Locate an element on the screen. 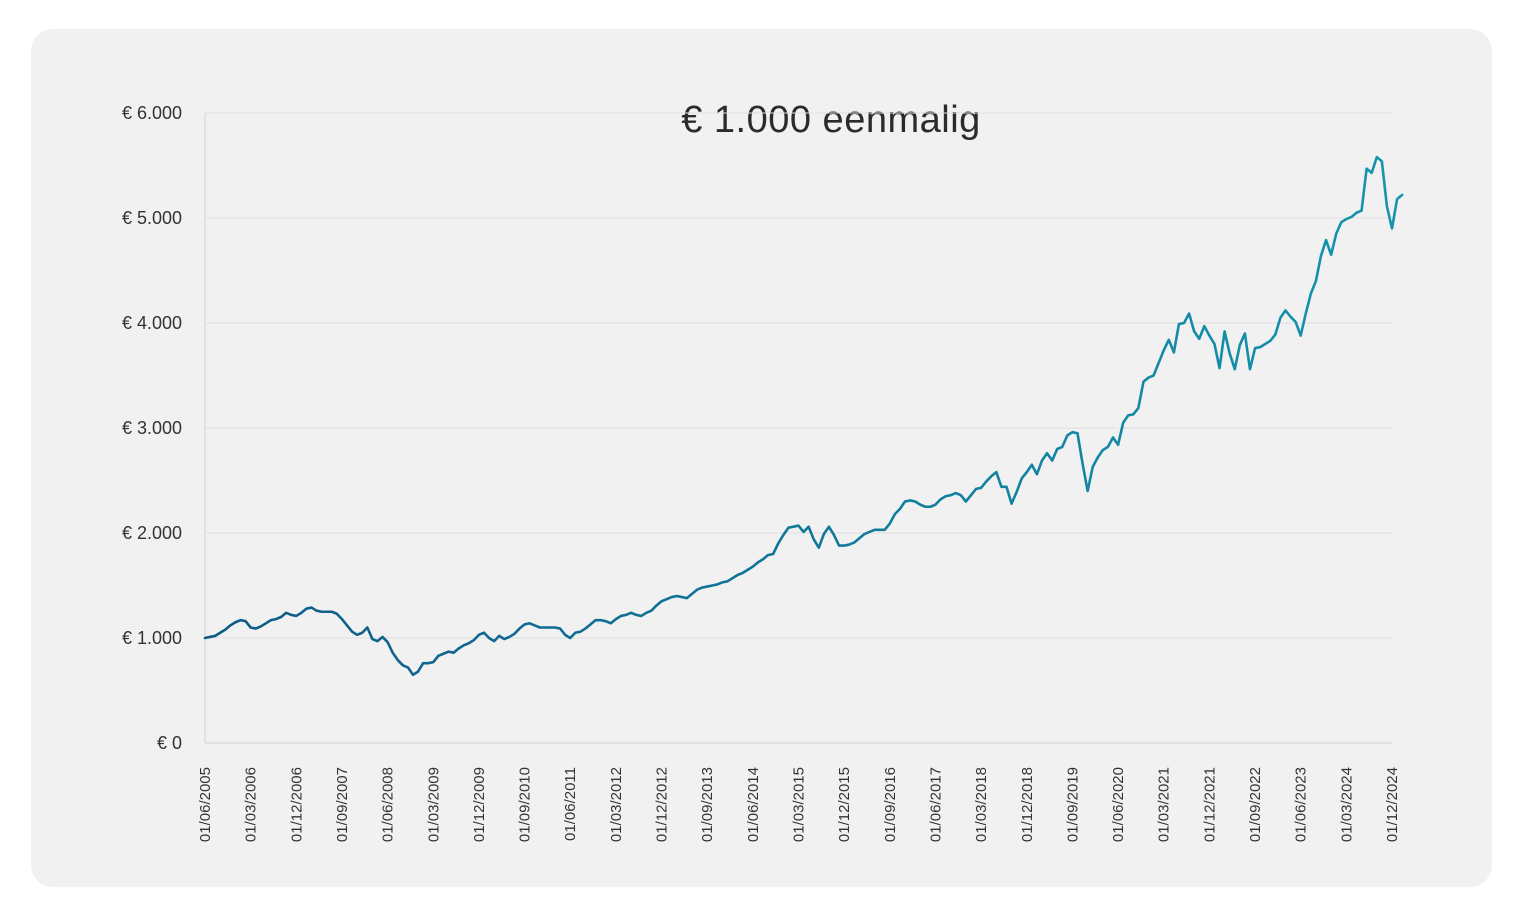 Image resolution: width=1522 pixels, height=916 pixels. y-tick-label: € 2.000 is located at coordinates (152, 533).